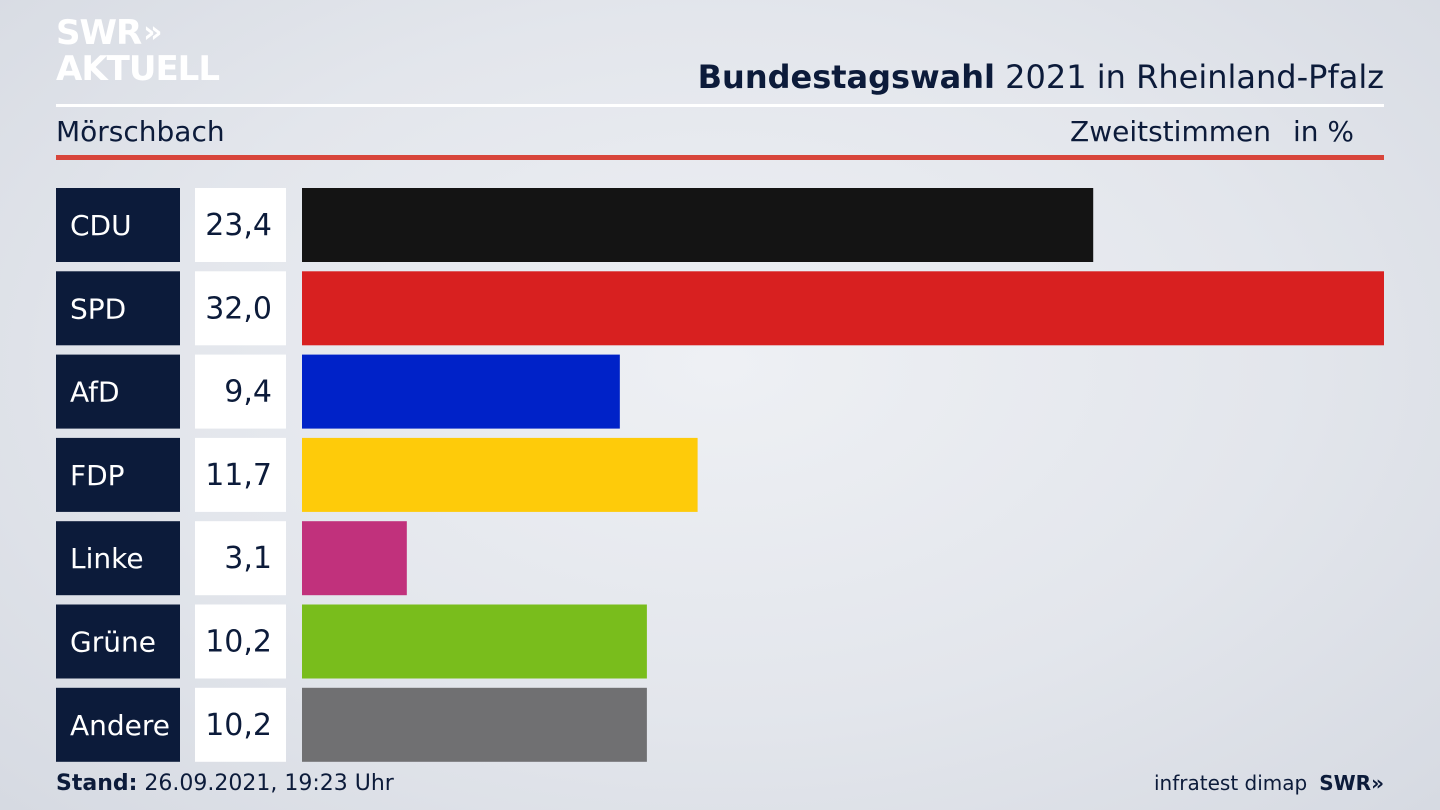 The width and height of the screenshot is (1440, 810). I want to click on party-label: FDP, so click(97, 475).